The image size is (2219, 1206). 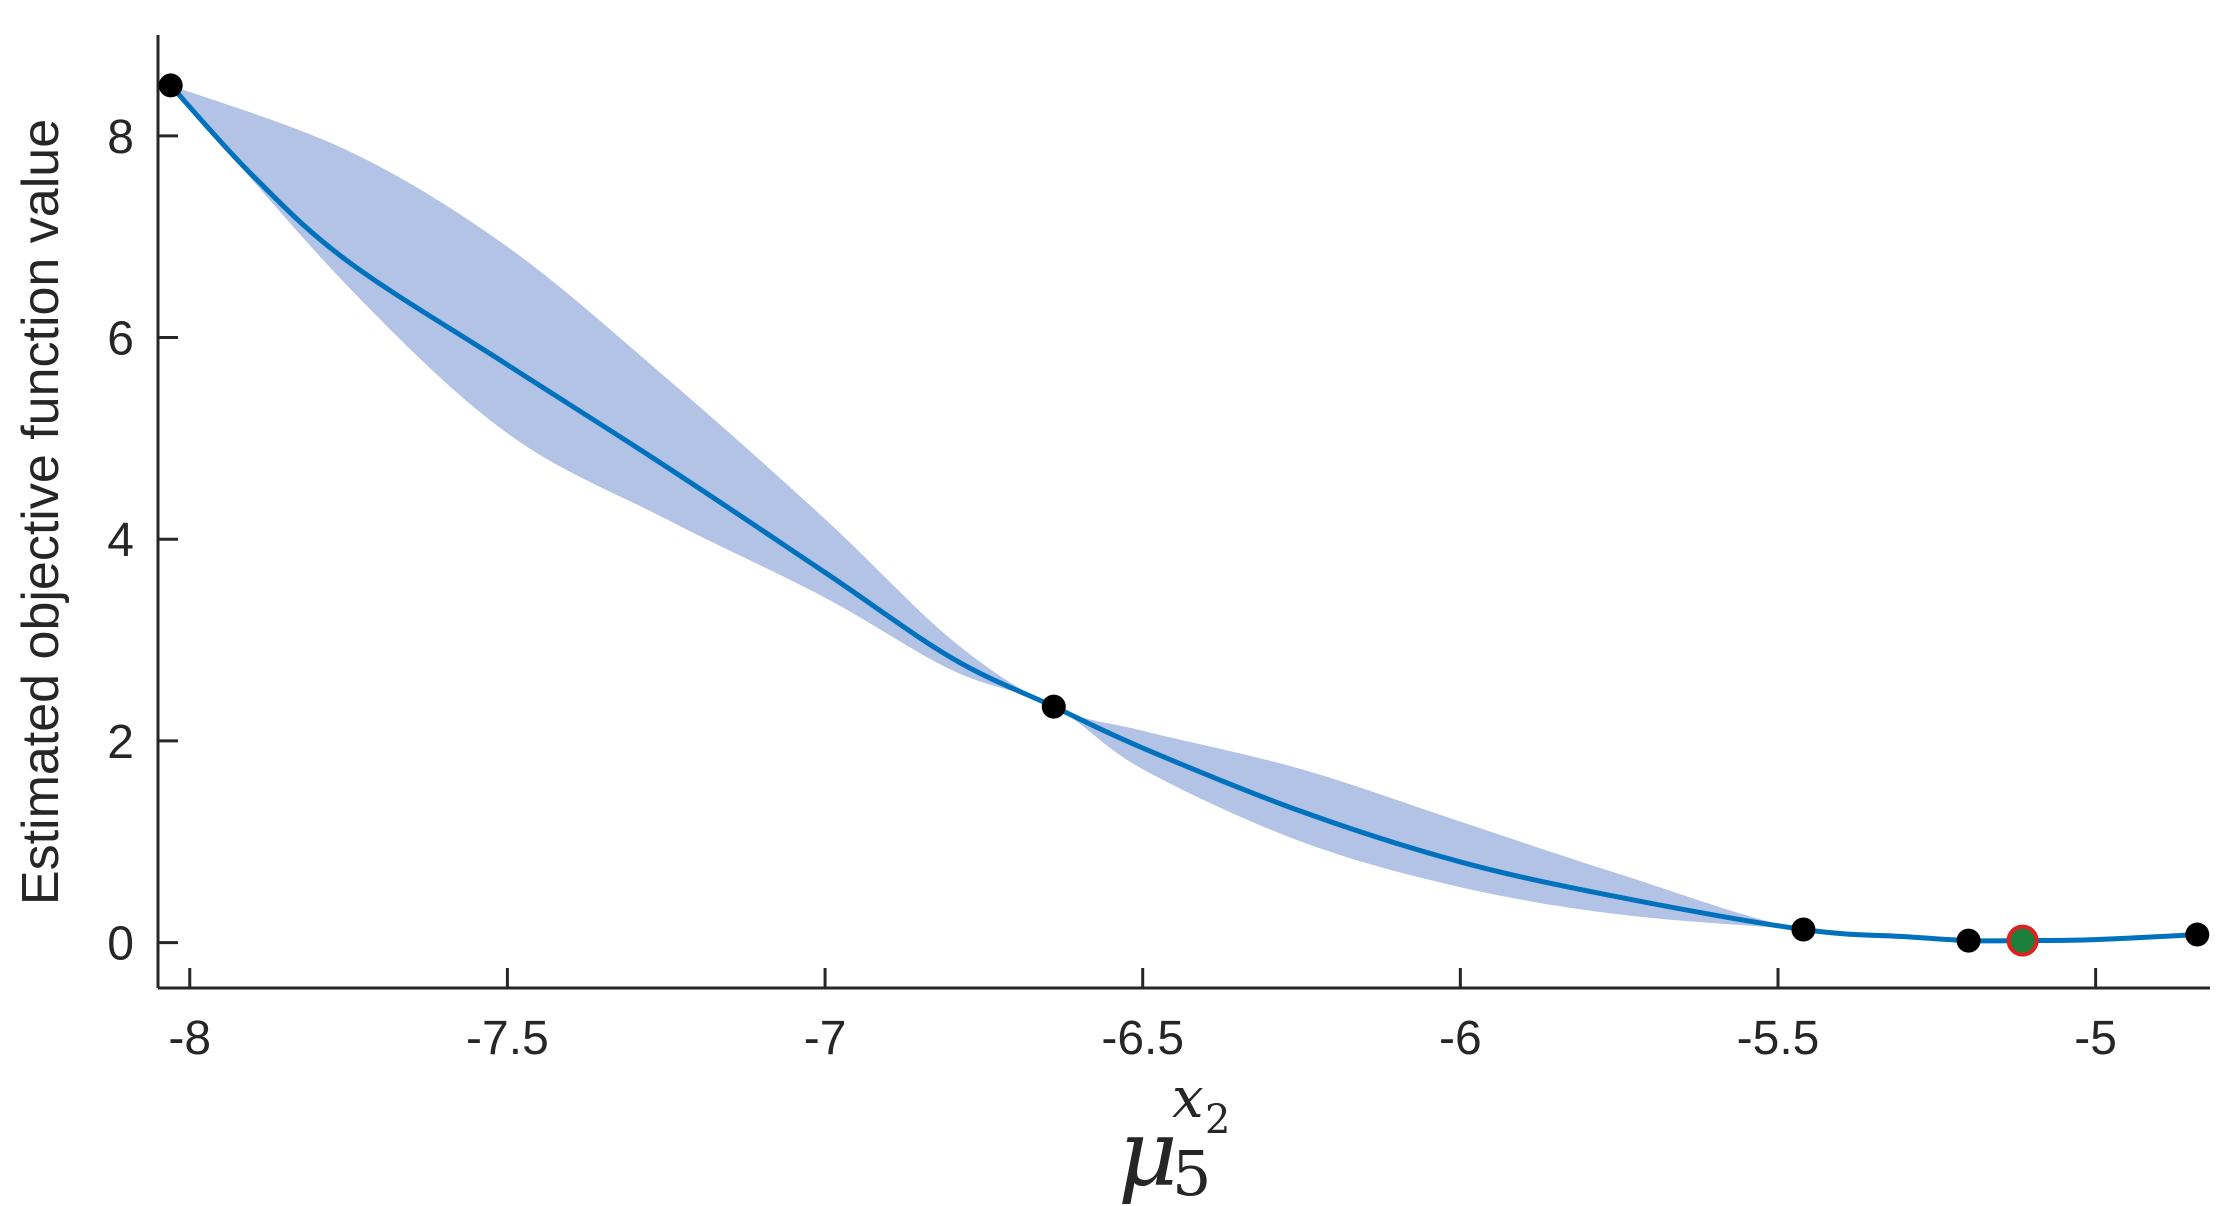 I want to click on x-axis-label-subscript: 5, so click(x=1191, y=1171).